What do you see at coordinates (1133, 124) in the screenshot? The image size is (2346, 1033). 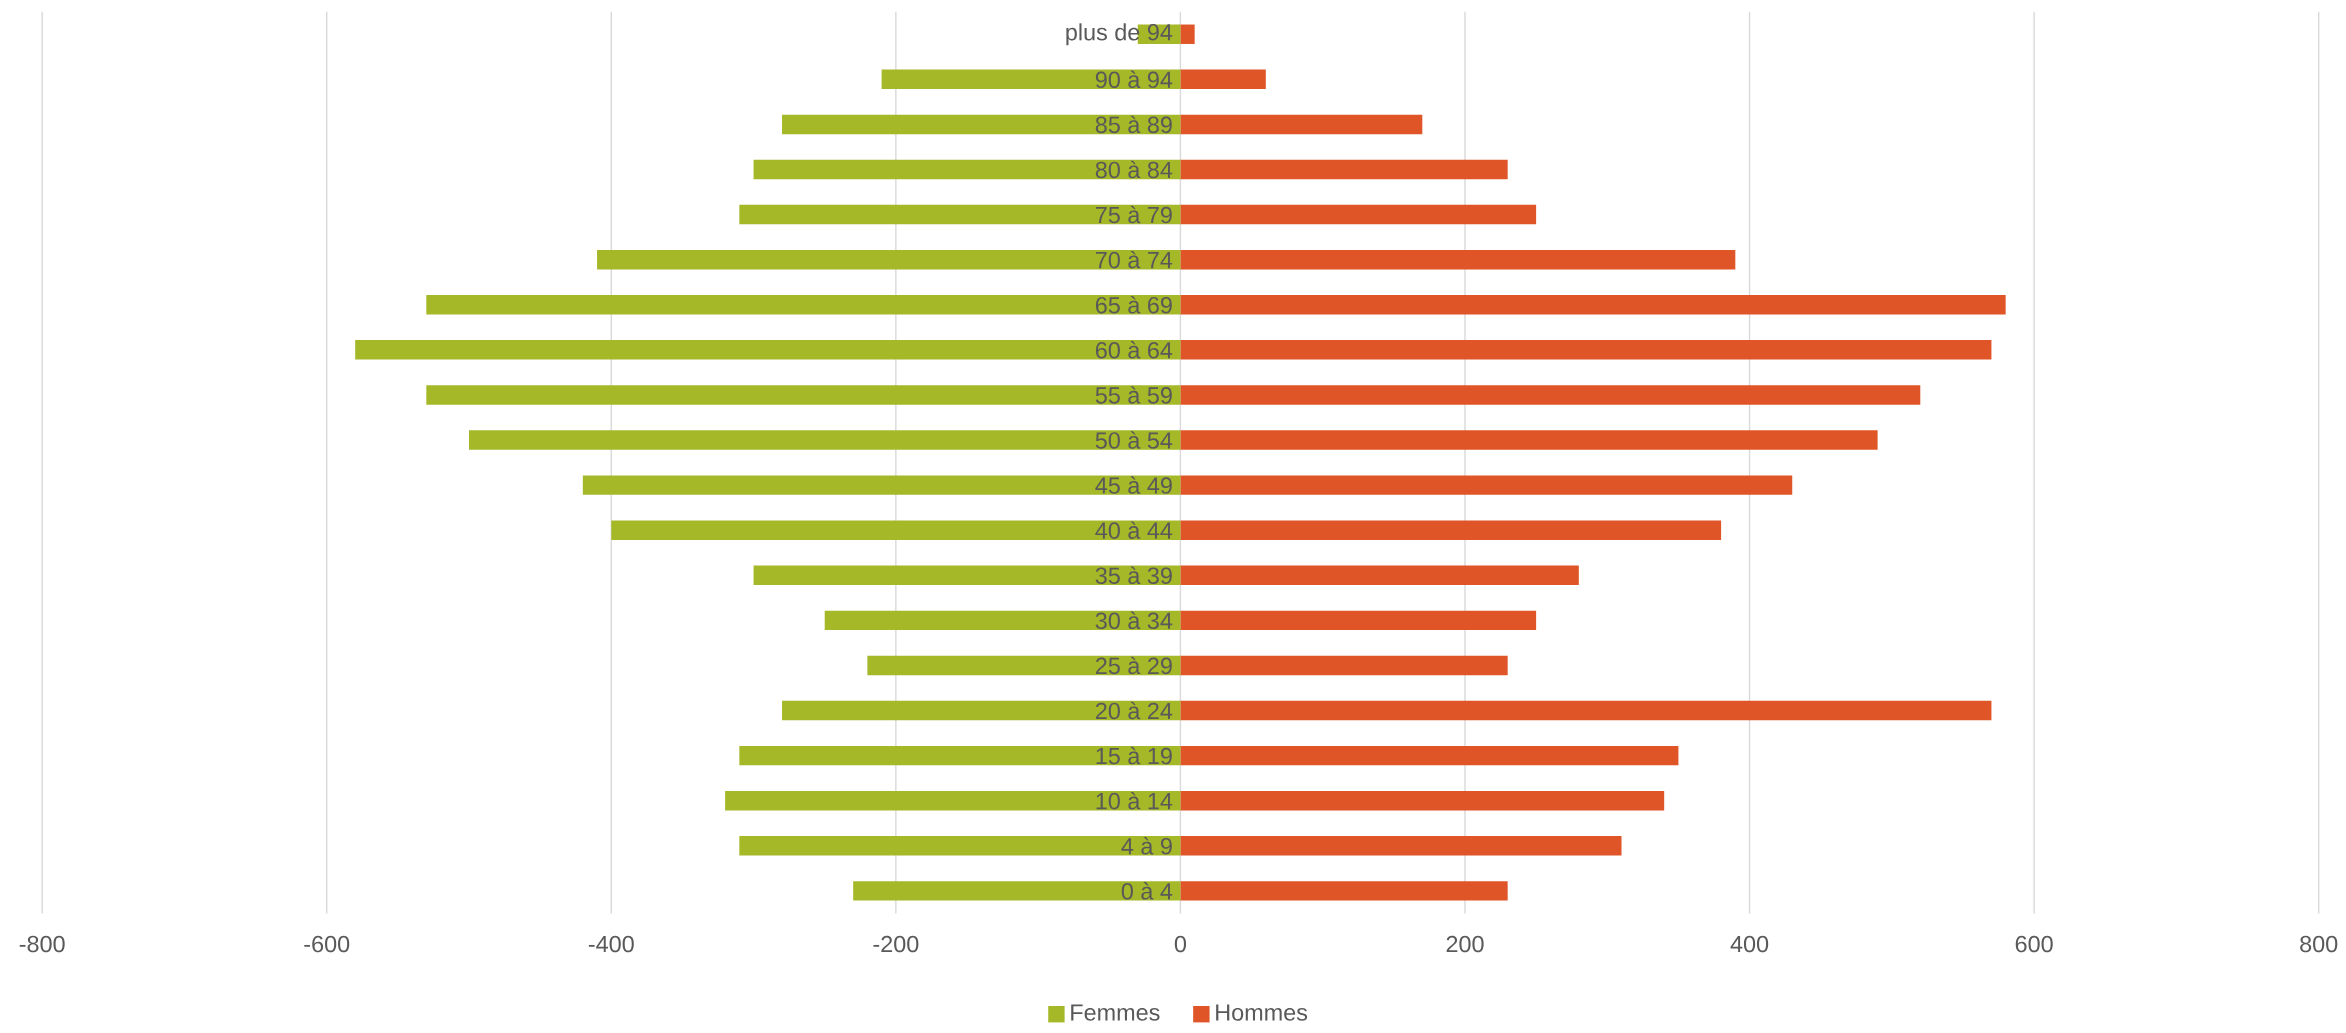 I see `y-tick-label: 85 à 89` at bounding box center [1133, 124].